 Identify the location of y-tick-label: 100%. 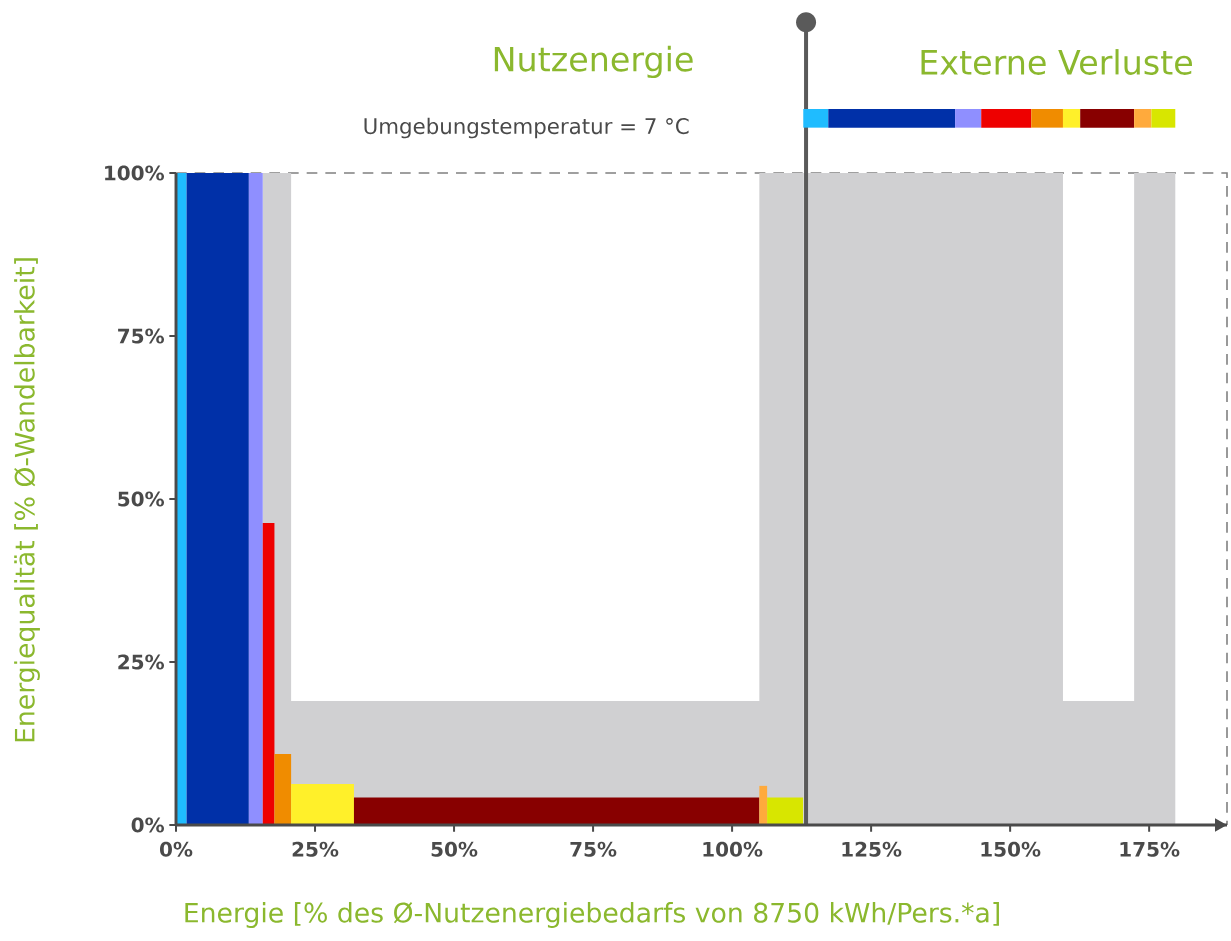
(135, 173).